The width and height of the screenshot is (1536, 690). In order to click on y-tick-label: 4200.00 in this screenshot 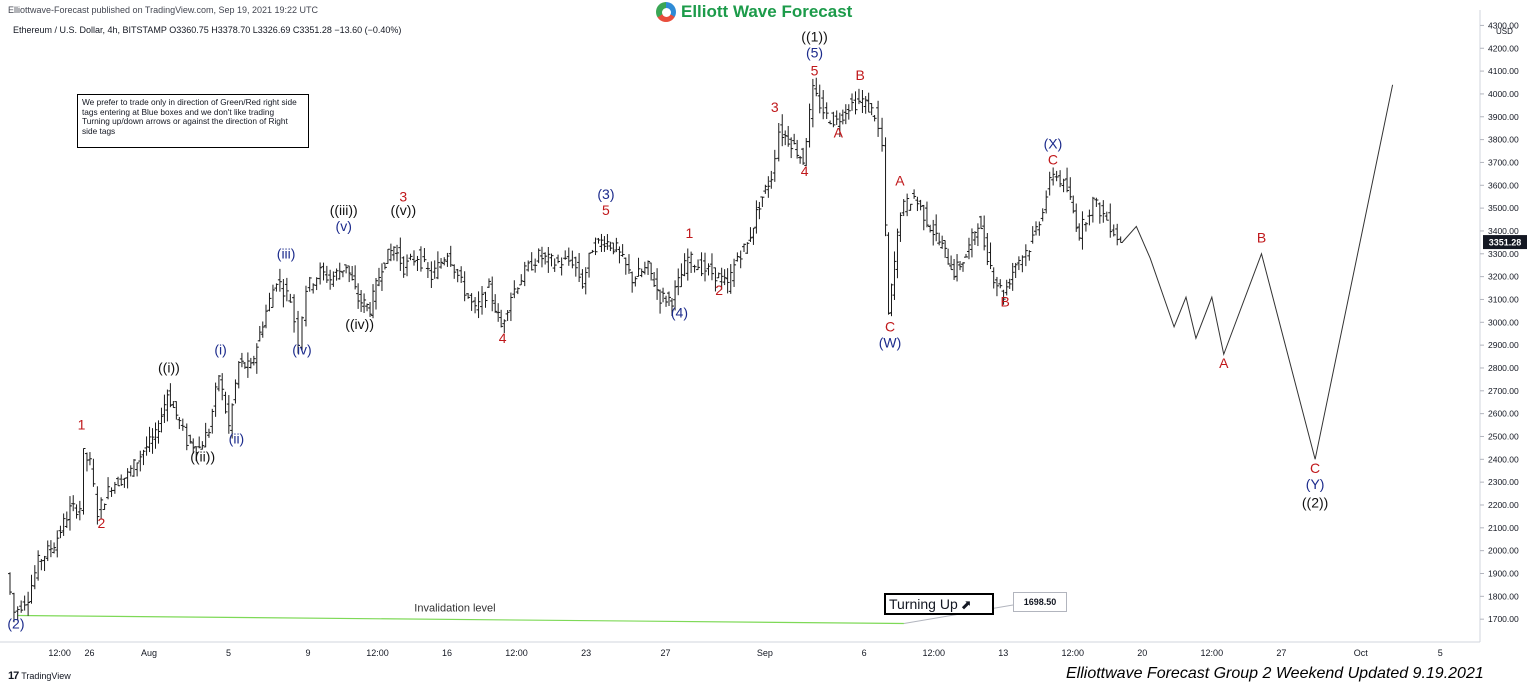, I will do `click(1503, 48)`.